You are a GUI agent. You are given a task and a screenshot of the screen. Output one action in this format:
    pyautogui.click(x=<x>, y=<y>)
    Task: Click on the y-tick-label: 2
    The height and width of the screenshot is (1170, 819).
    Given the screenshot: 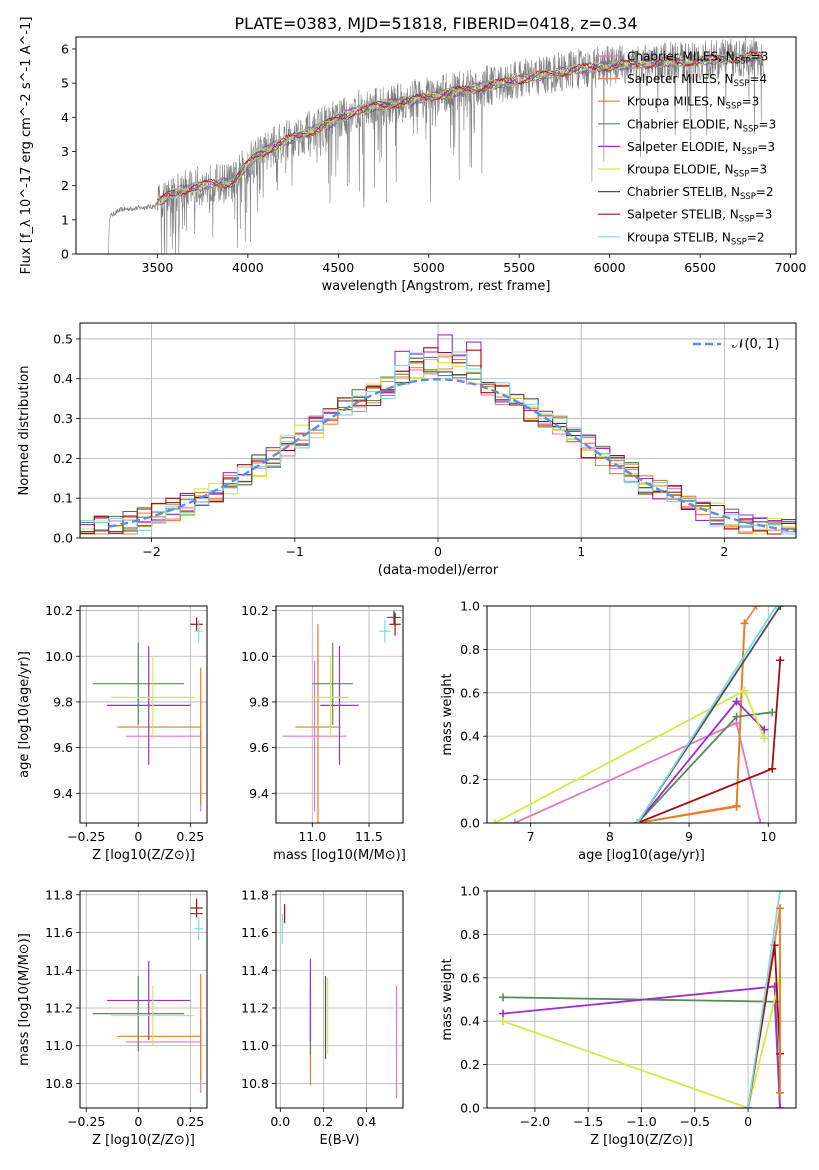 What is the action you would take?
    pyautogui.click(x=65, y=185)
    